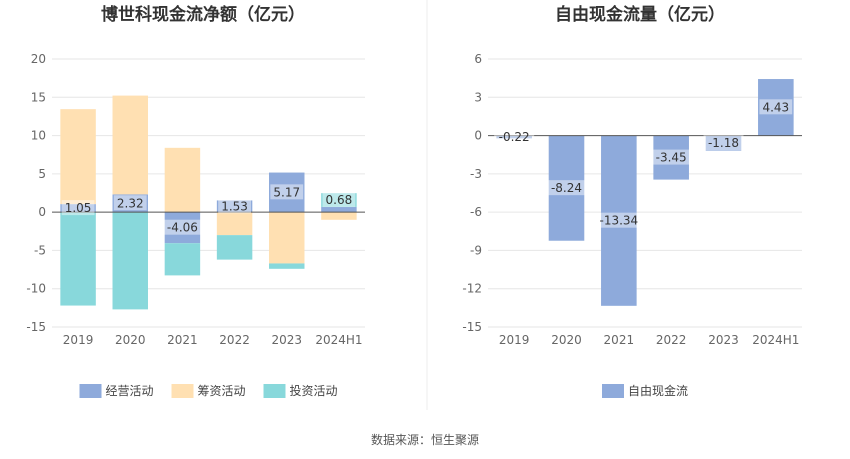  What do you see at coordinates (640, 14) in the screenshot?
I see `chart-title: 自由现金流量（亿元）` at bounding box center [640, 14].